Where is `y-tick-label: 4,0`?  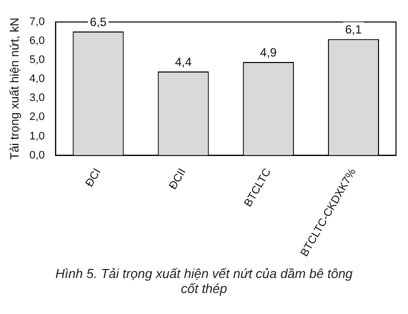 y-tick-label: 4,0 is located at coordinates (37, 79).